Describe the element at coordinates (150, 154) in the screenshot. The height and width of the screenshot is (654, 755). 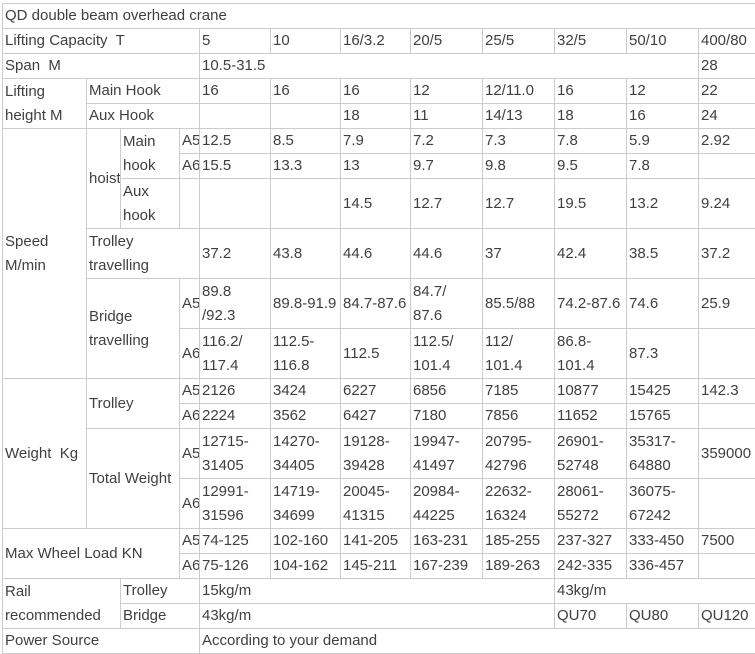
I see `hoist-main-hook-label: Main hook` at that location.